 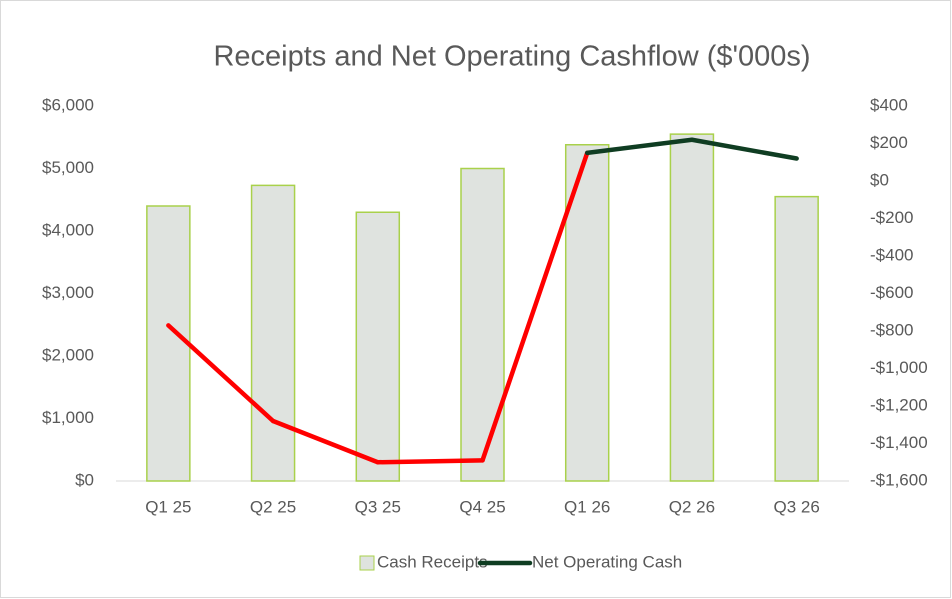 I want to click on y2-tick-label: -$1,400, so click(x=899, y=442).